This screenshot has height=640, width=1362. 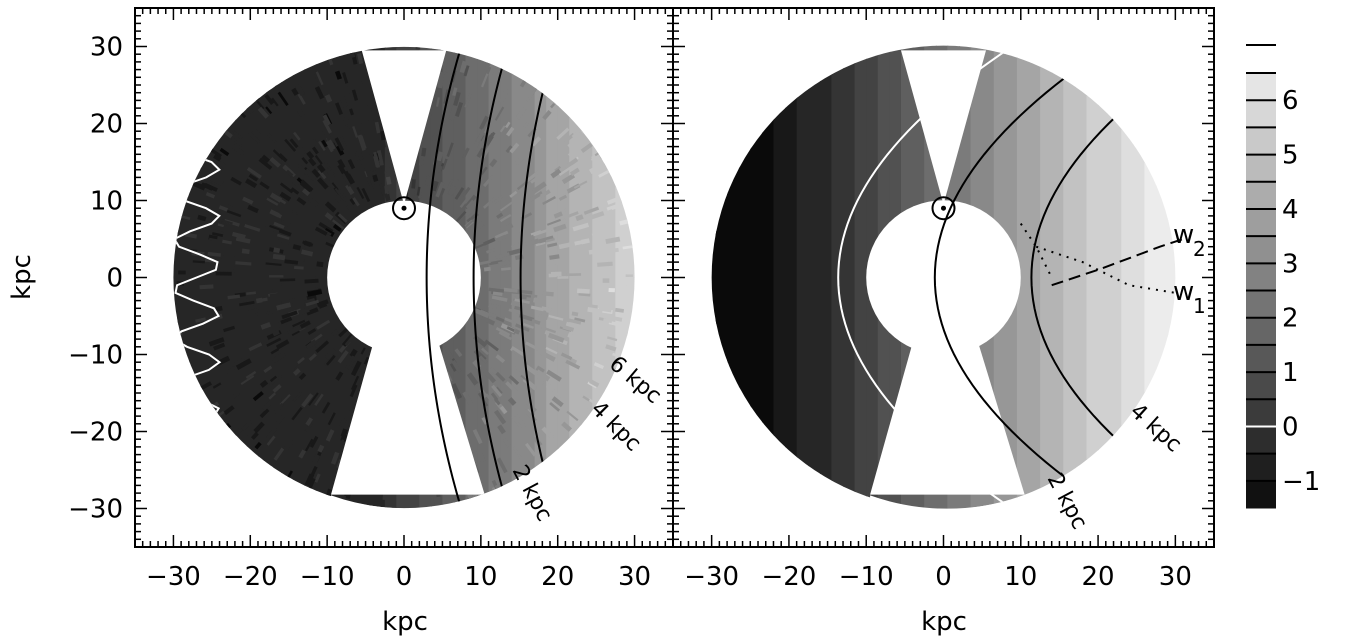 What do you see at coordinates (491, 277) in the screenshot?
I see `left-contour-4kpc` at bounding box center [491, 277].